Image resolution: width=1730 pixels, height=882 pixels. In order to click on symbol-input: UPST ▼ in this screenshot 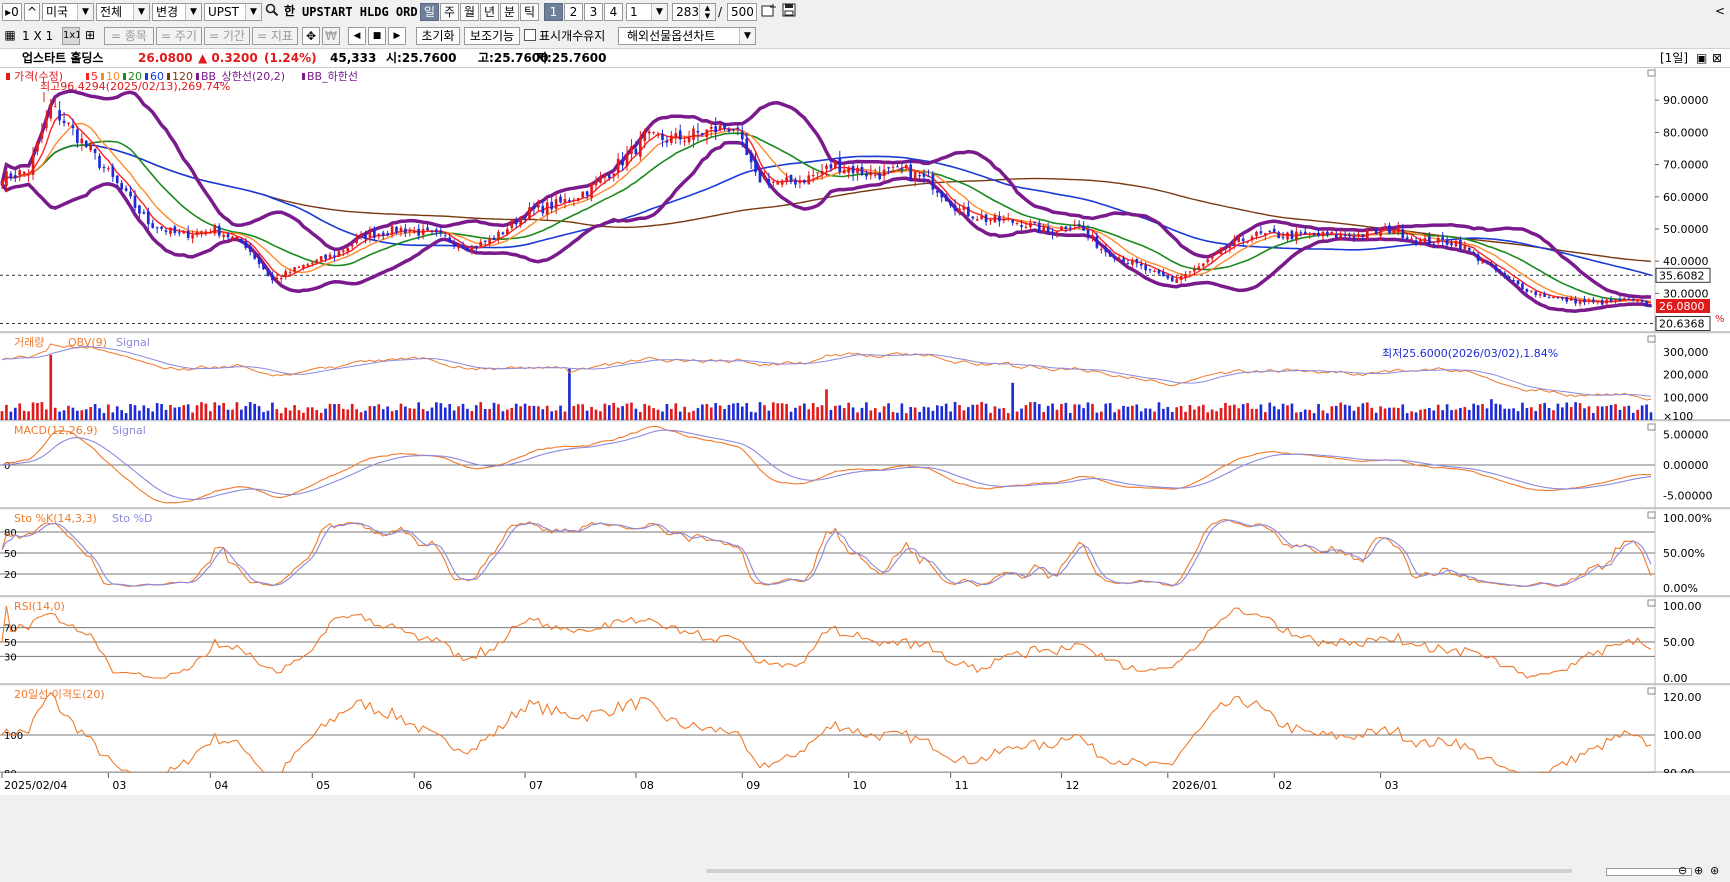, I will do `click(233, 12)`.